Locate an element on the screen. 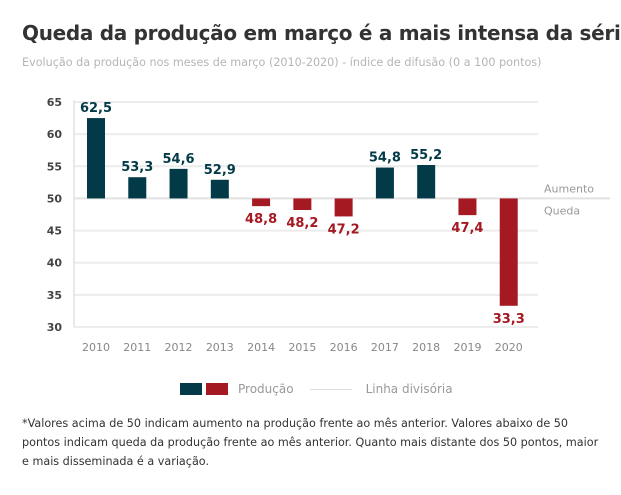 This screenshot has width=621, height=495. data-label: 62,5 is located at coordinates (96, 108).